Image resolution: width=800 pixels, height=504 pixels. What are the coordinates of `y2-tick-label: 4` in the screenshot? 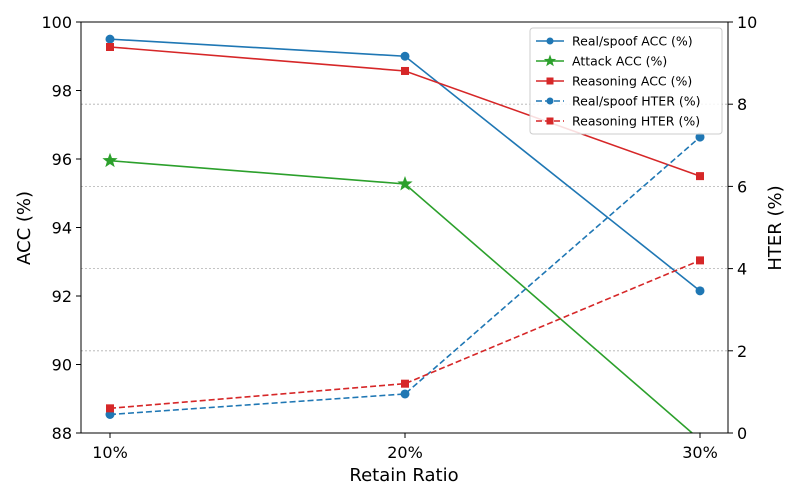 It's located at (742, 269).